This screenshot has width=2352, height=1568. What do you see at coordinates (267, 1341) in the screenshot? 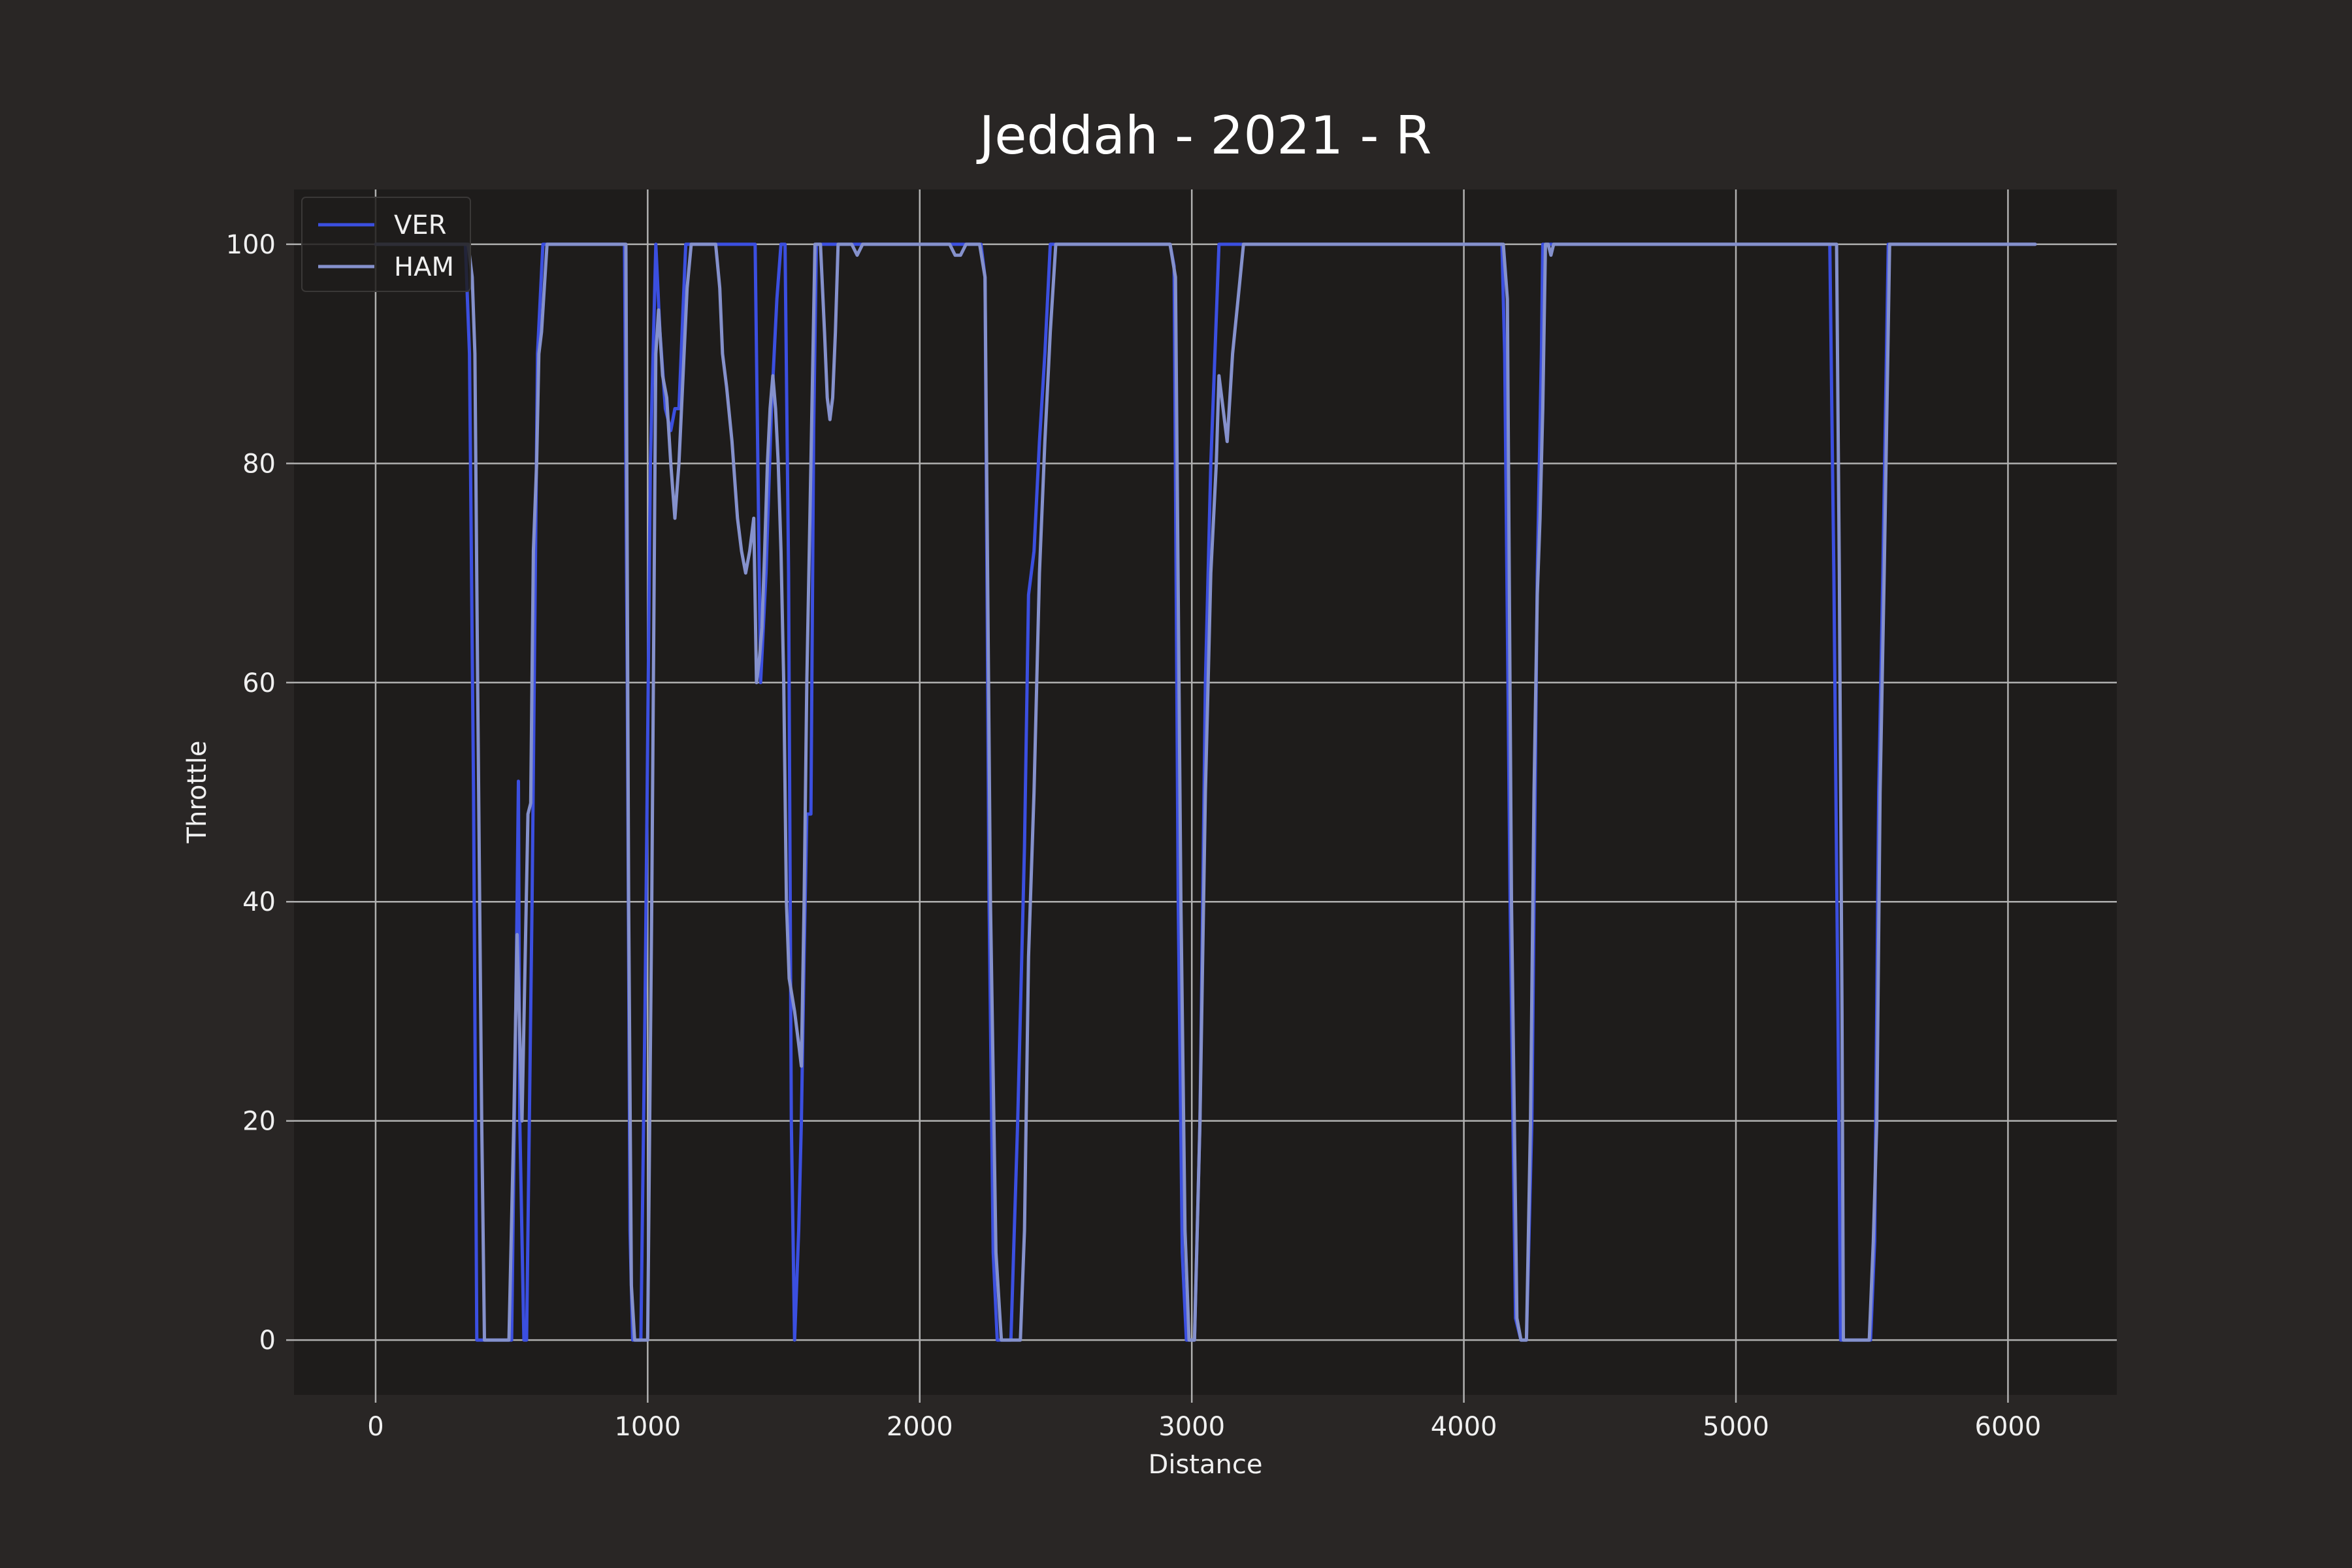
I see `y-tick-label: 0` at bounding box center [267, 1341].